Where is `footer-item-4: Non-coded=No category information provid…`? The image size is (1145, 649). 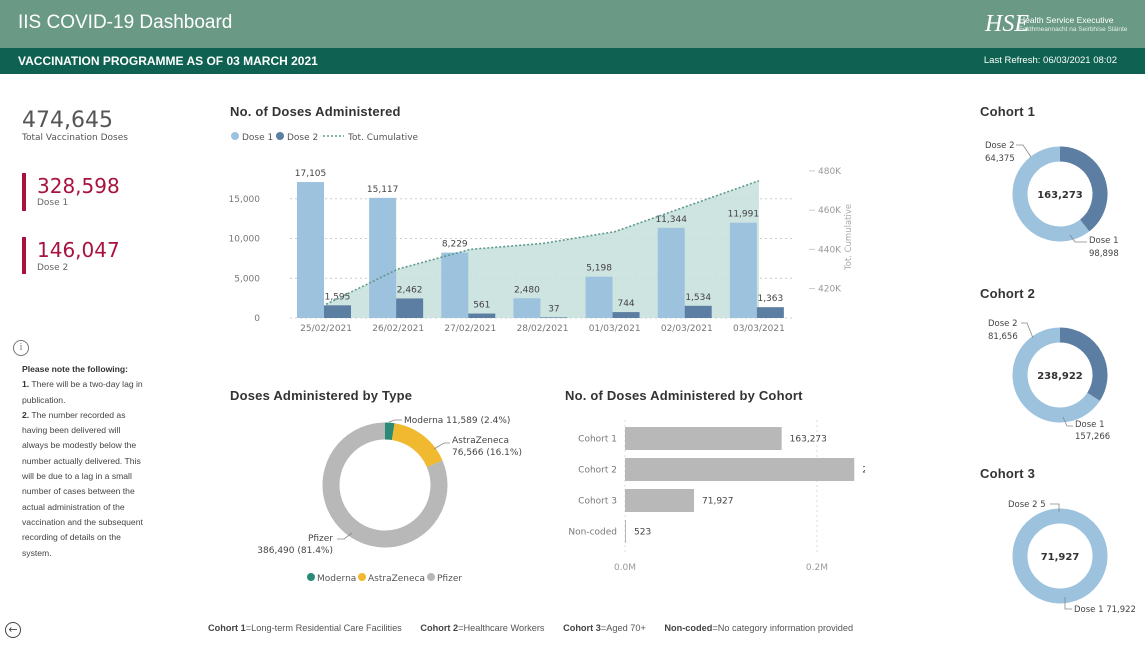 footer-item-4: Non-coded=No category information provid… is located at coordinates (759, 628).